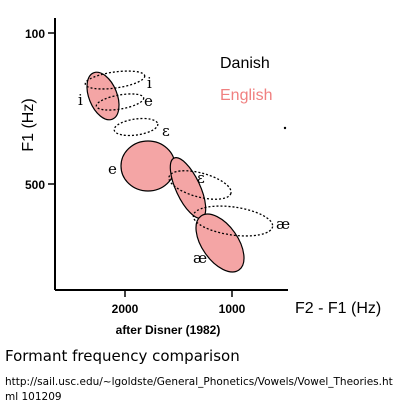 The width and height of the screenshot is (400, 410). I want to click on legend-english: English, so click(246, 95).